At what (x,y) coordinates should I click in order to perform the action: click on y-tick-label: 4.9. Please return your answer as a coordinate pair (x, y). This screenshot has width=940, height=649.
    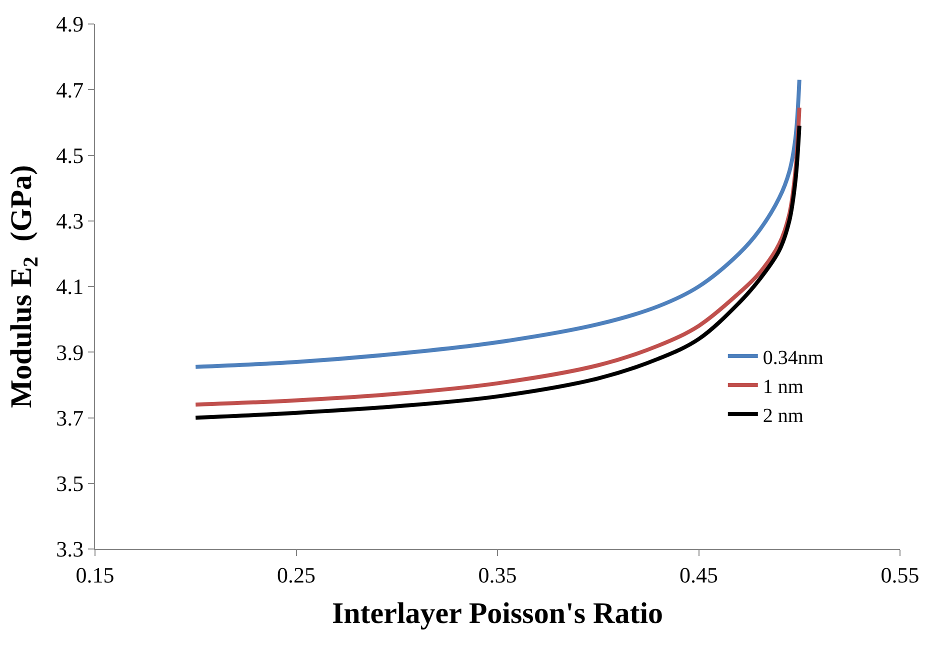
    Looking at the image, I should click on (70, 24).